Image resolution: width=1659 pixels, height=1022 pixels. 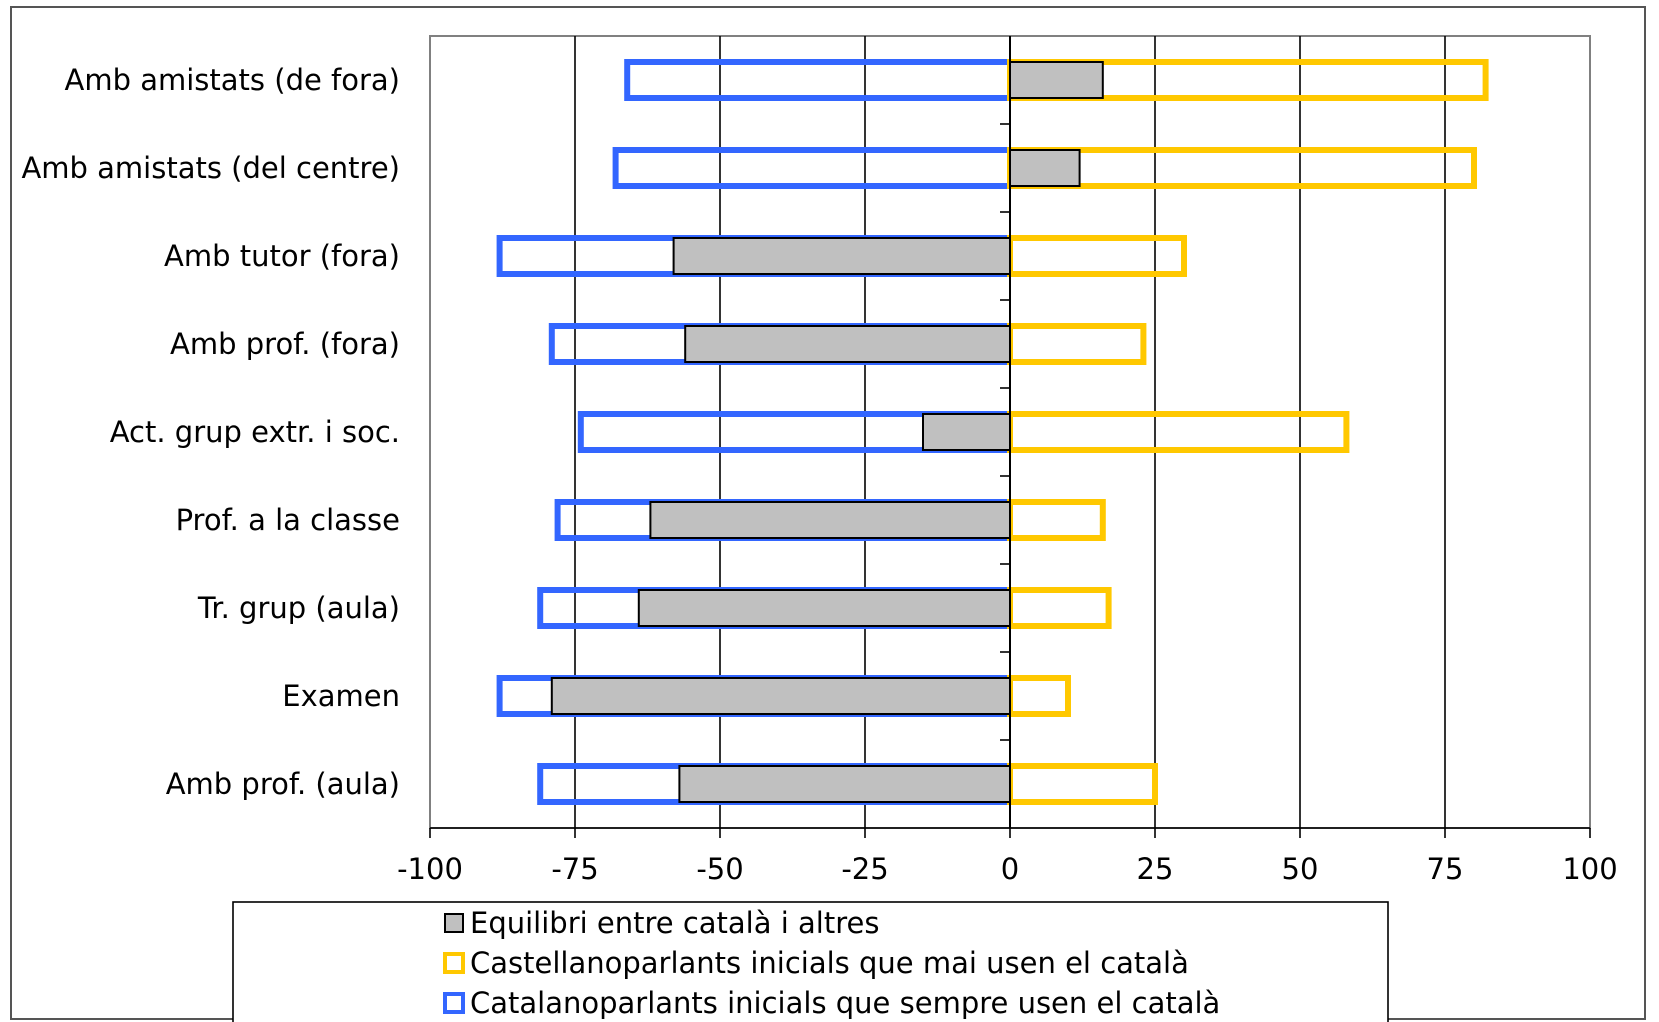 What do you see at coordinates (574, 869) in the screenshot?
I see `x-tick-label: -75` at bounding box center [574, 869].